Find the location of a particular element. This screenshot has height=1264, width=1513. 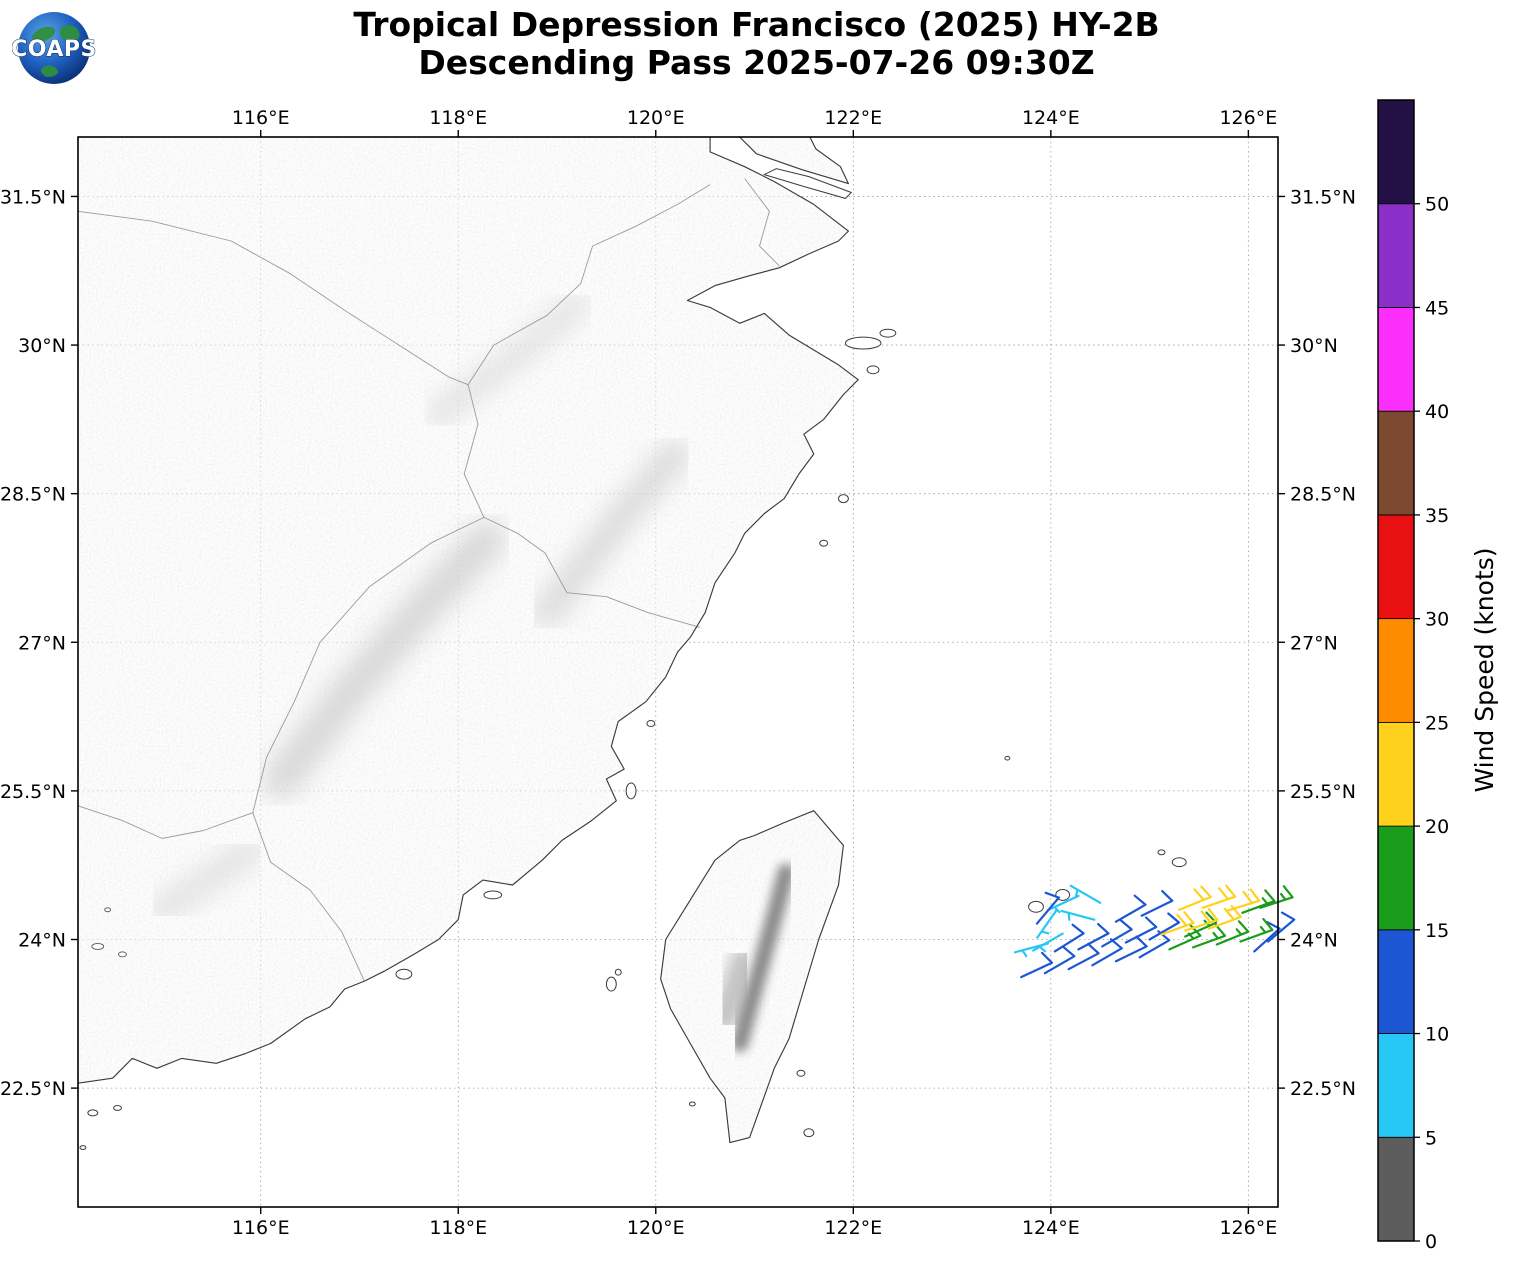

lon-tick-label-top: 116°E is located at coordinates (261, 118).